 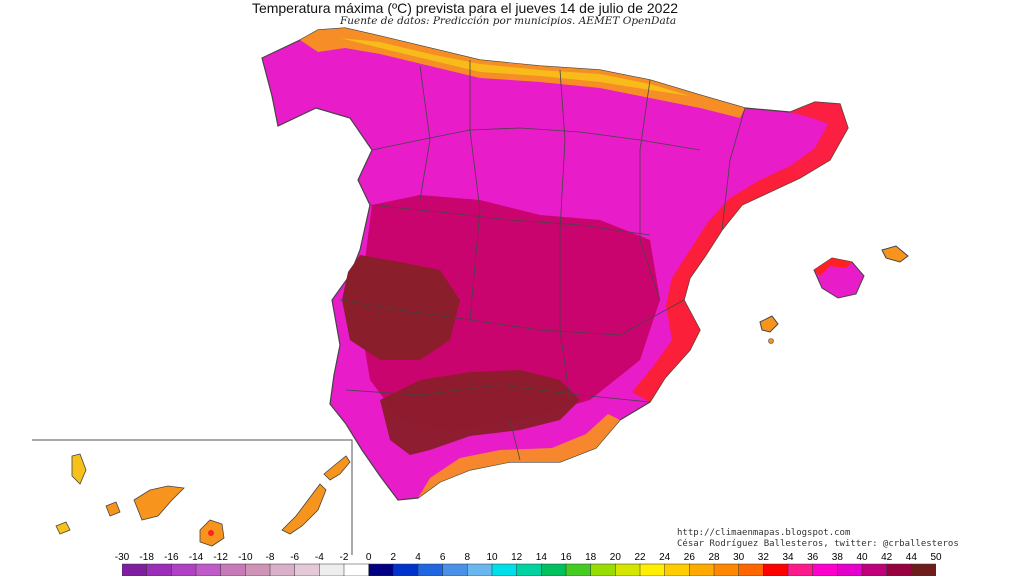 I want to click on legend-tick-label: -30, so click(x=122, y=557).